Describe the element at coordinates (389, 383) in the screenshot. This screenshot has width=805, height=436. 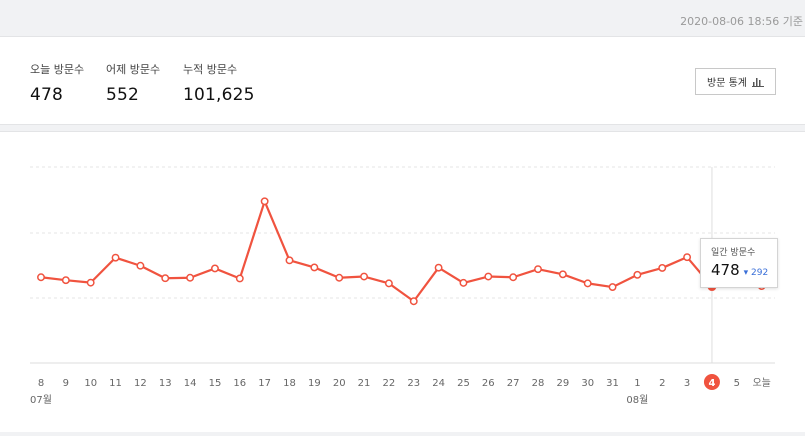
I see `x-tick-label: 22` at that location.